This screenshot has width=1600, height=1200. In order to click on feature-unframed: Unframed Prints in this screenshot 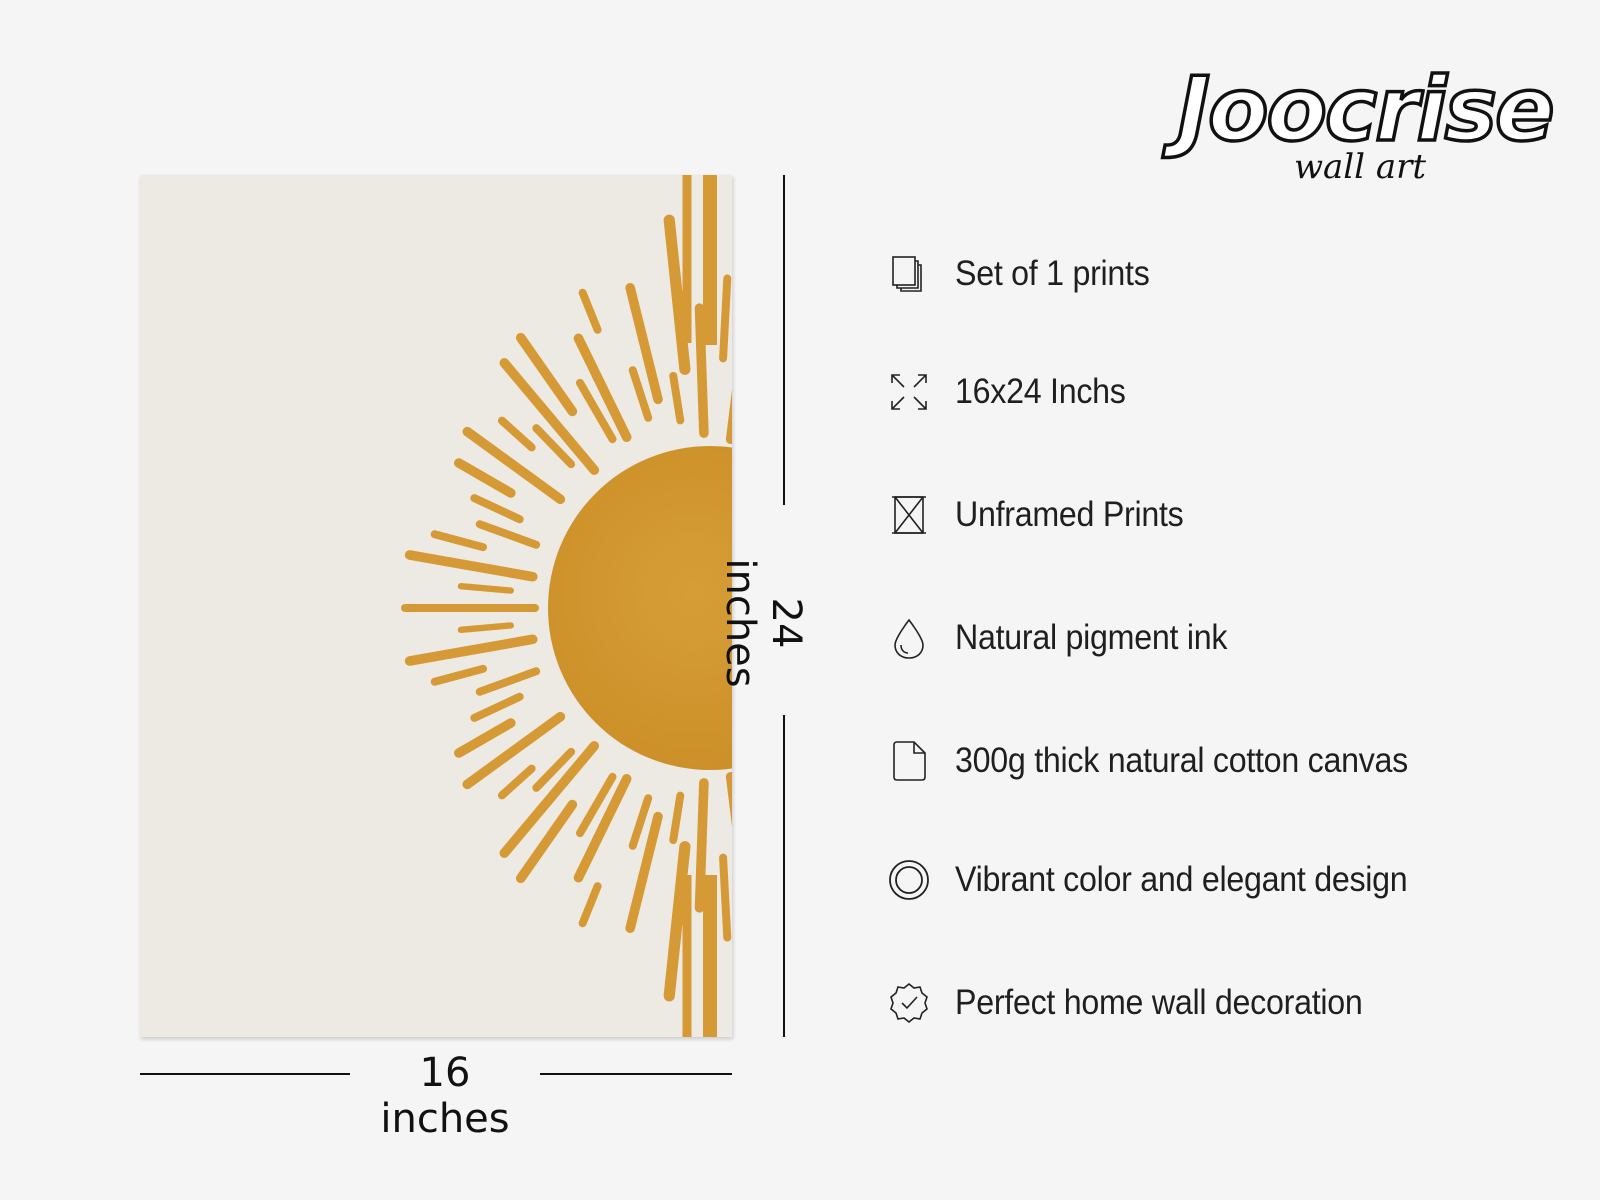, I will do `click(1235, 515)`.